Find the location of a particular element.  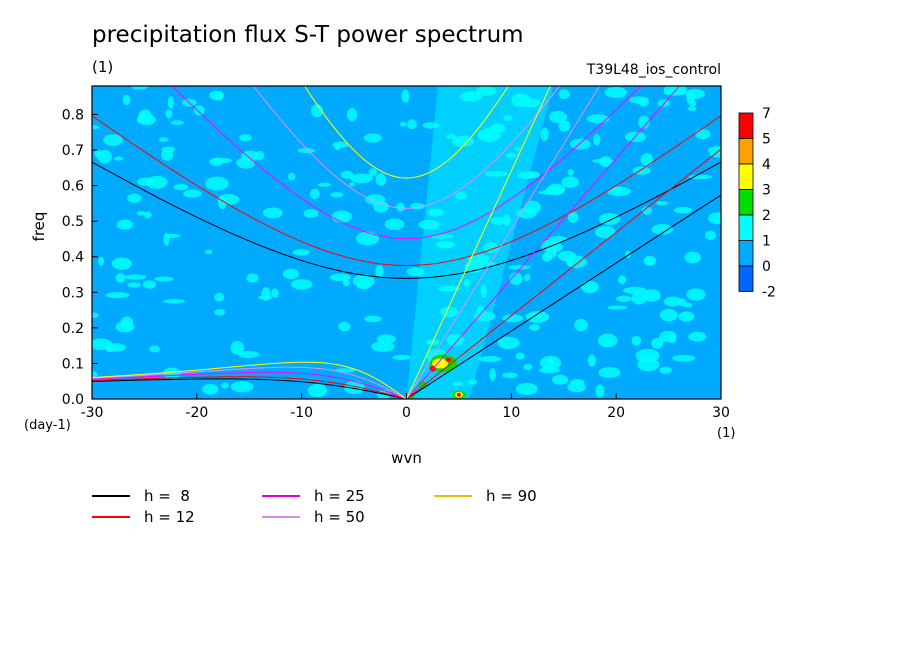

legend-swatch is located at coordinates (453, 496).